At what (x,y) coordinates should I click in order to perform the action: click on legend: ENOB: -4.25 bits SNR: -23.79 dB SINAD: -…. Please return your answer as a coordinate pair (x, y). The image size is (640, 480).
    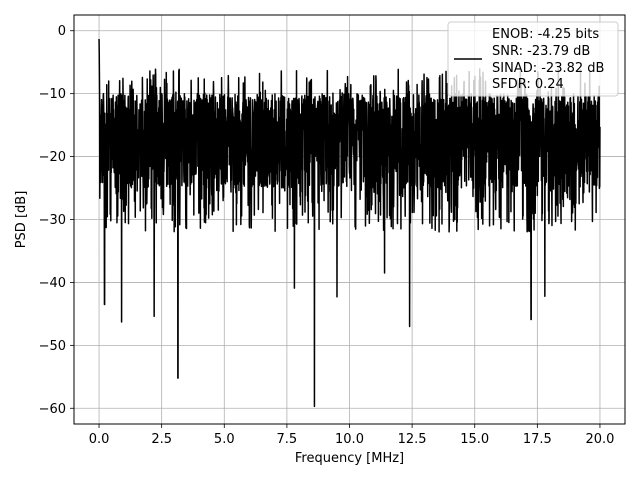
    Looking at the image, I should click on (533, 59).